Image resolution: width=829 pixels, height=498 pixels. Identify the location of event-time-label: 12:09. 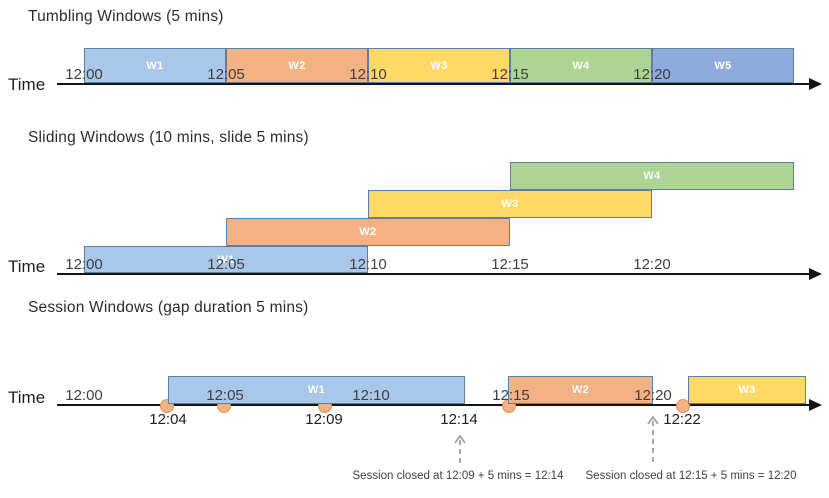
(324, 419).